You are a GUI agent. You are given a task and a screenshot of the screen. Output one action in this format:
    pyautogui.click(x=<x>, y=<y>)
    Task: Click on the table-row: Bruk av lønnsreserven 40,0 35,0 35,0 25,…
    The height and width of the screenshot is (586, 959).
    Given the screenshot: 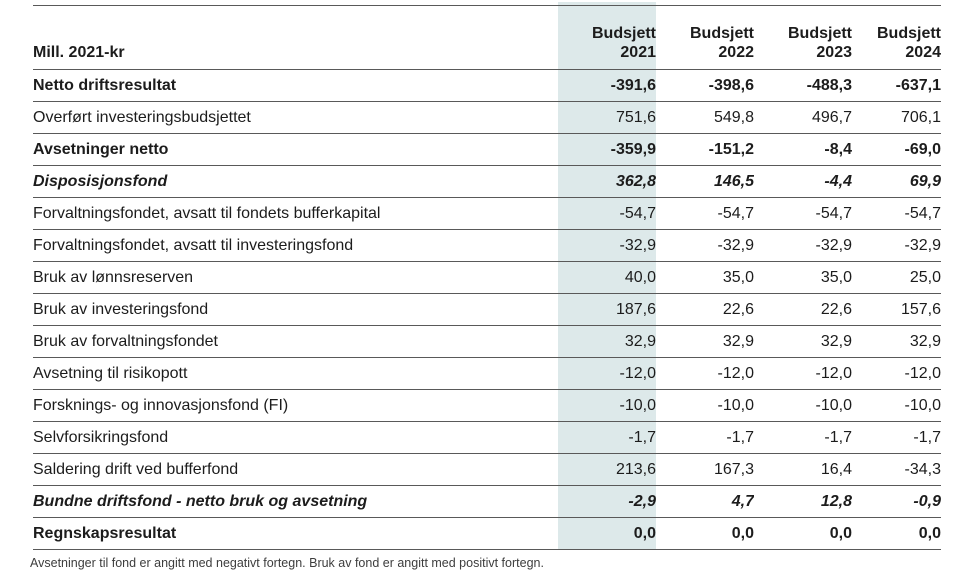 What is the action you would take?
    pyautogui.click(x=487, y=277)
    